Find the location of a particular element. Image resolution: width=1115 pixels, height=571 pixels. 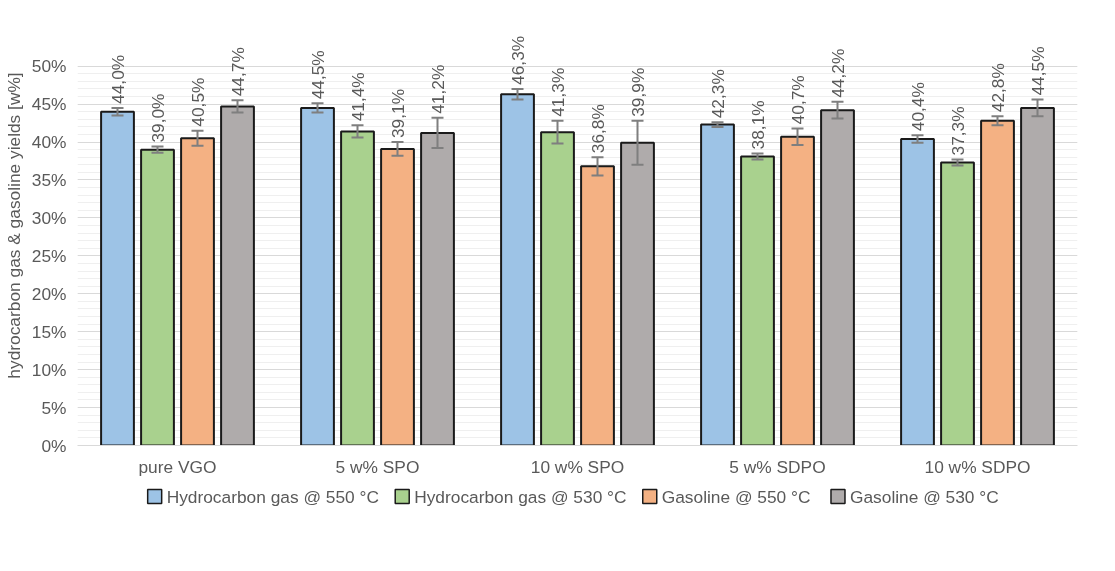

data-label: 41,3% is located at coordinates (557, 92).